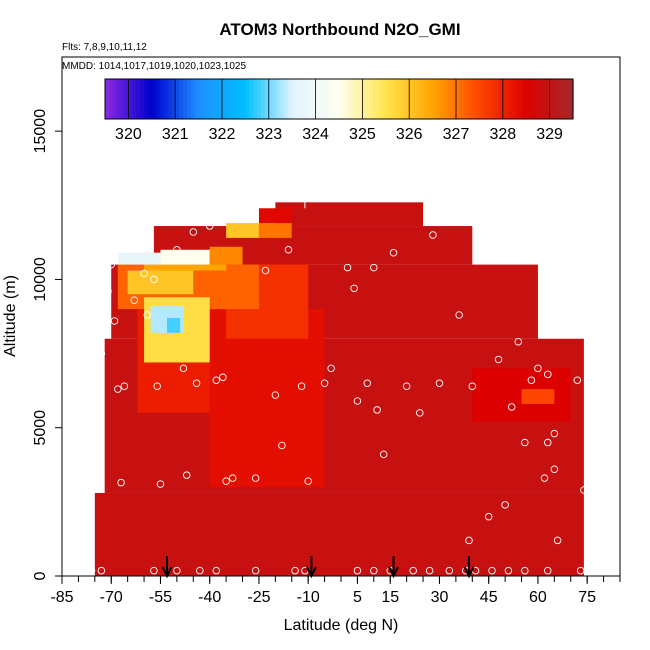  What do you see at coordinates (10, 316) in the screenshot?
I see `y-axis-label: Altitude (m)` at bounding box center [10, 316].